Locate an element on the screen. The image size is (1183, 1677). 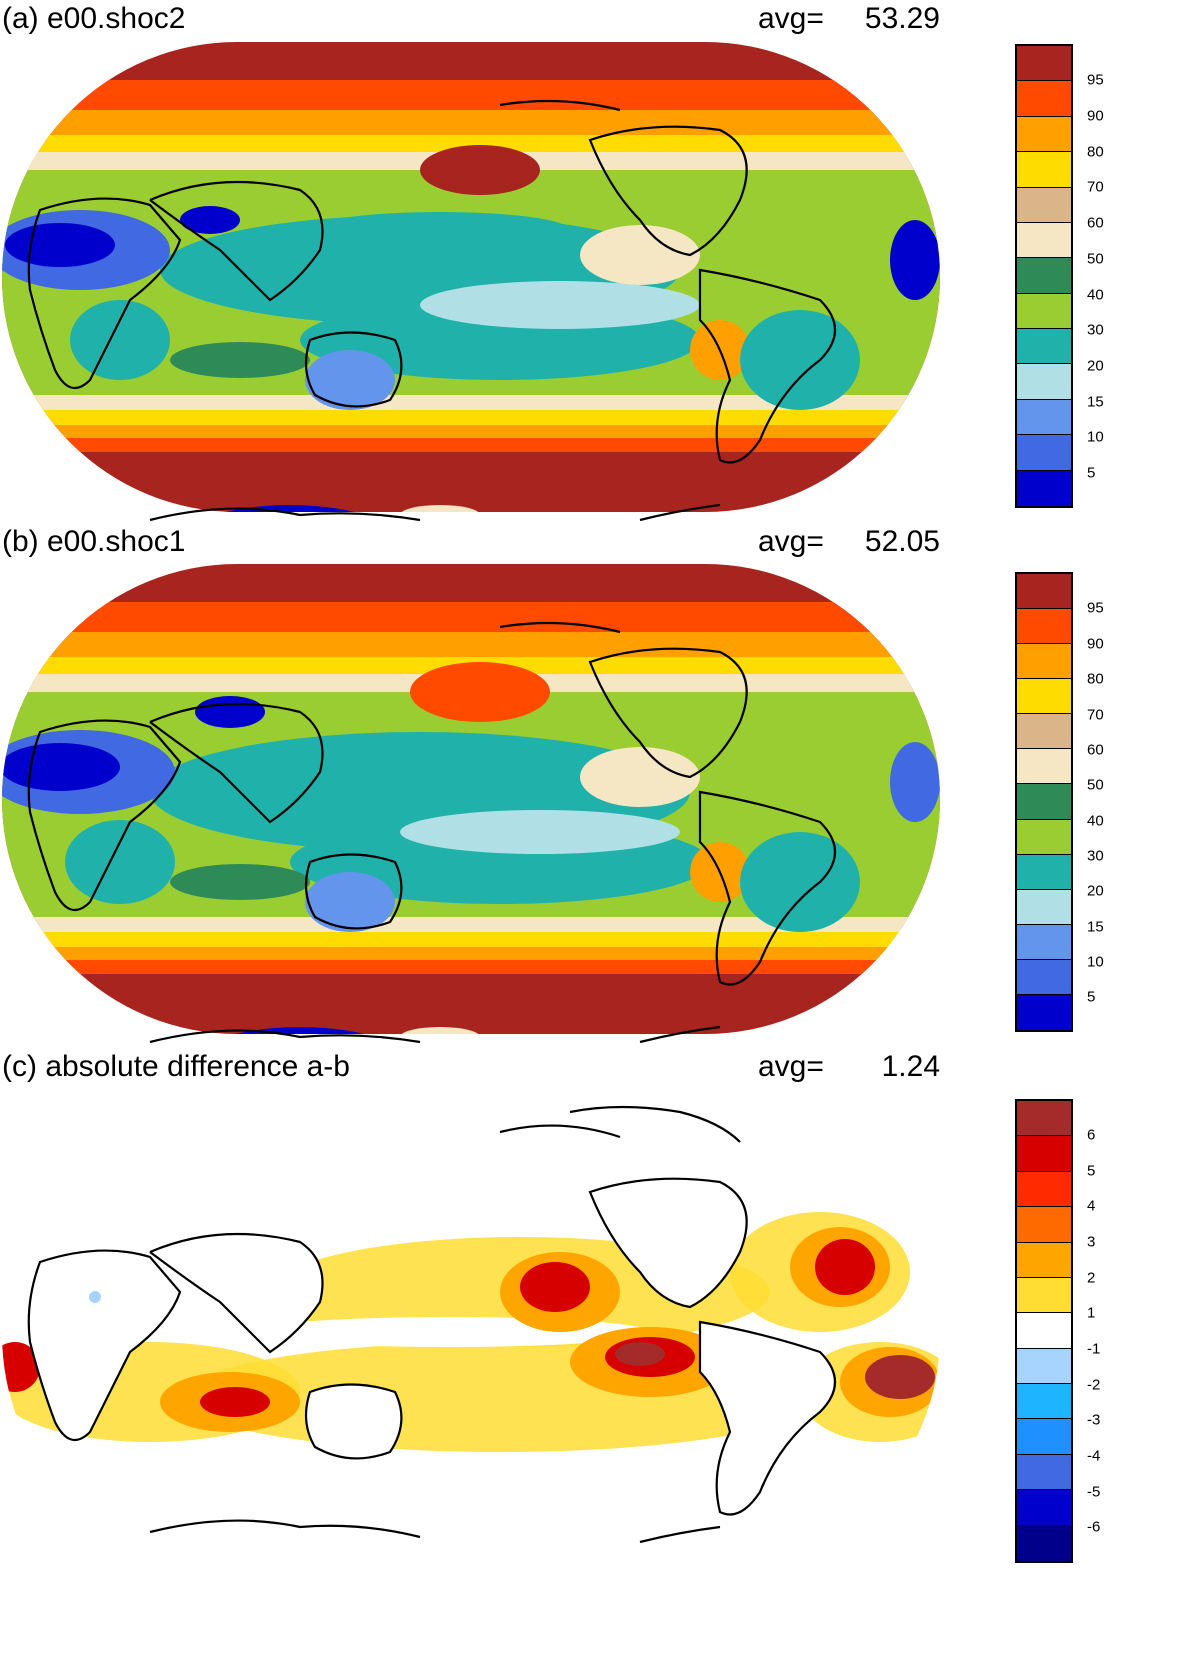
colorbar-tick-label: 4 is located at coordinates (1091, 1206).